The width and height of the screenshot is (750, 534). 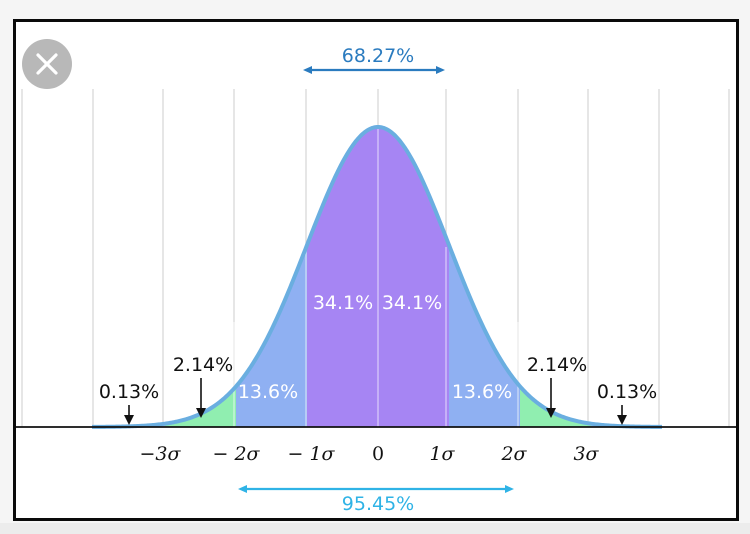 I want to click on region-outer-left, so click(x=200, y=406).